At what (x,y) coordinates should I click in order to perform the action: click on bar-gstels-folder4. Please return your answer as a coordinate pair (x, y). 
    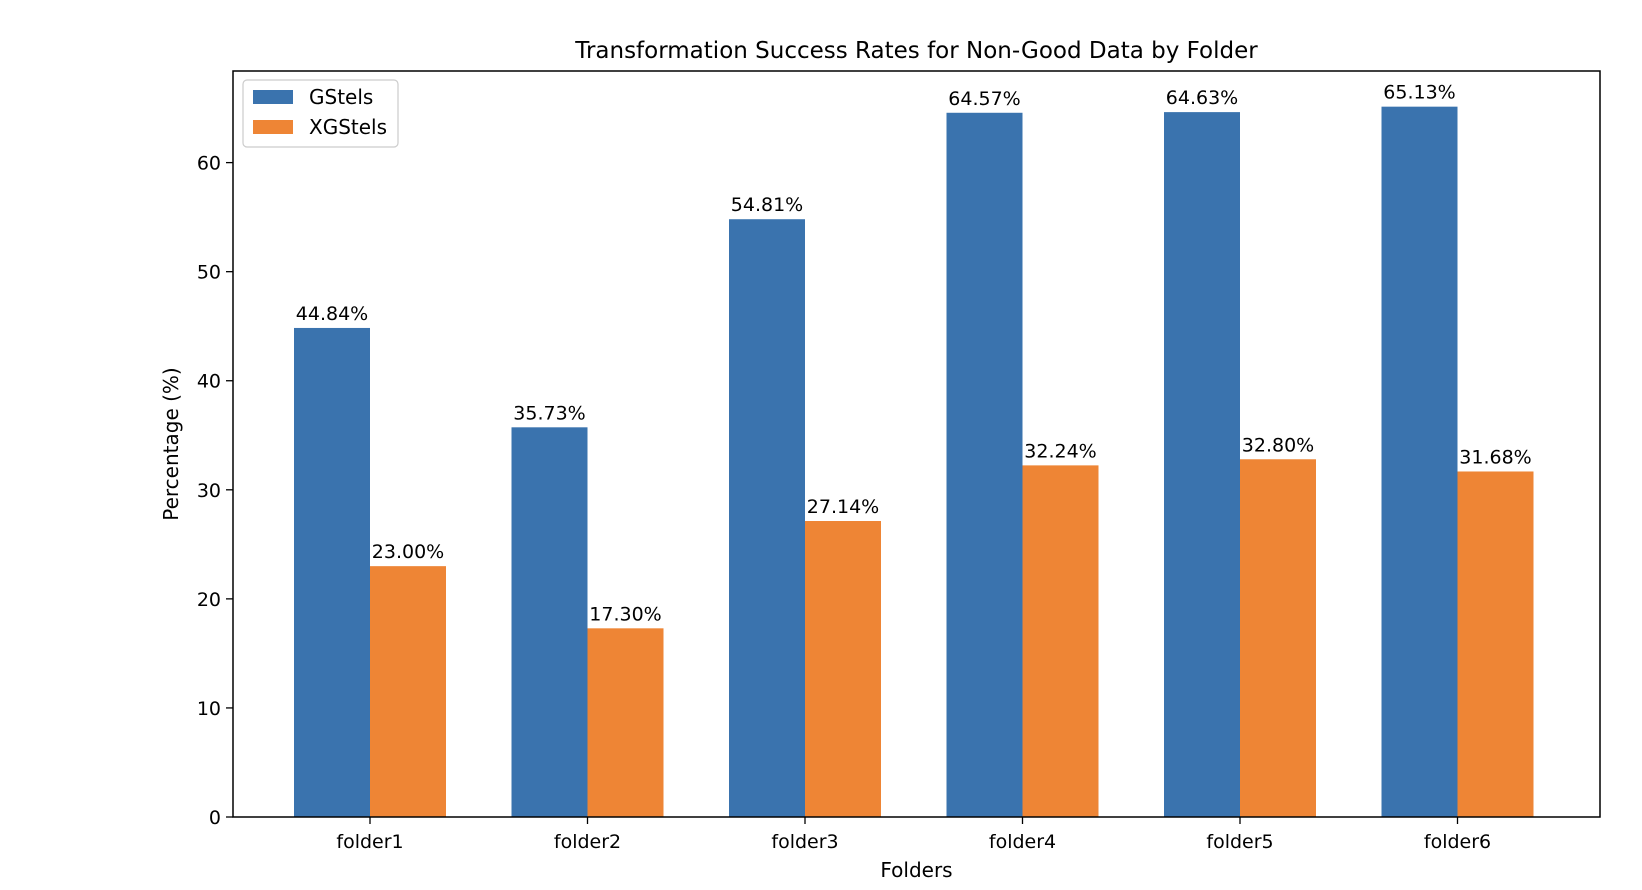
    Looking at the image, I should click on (984, 465).